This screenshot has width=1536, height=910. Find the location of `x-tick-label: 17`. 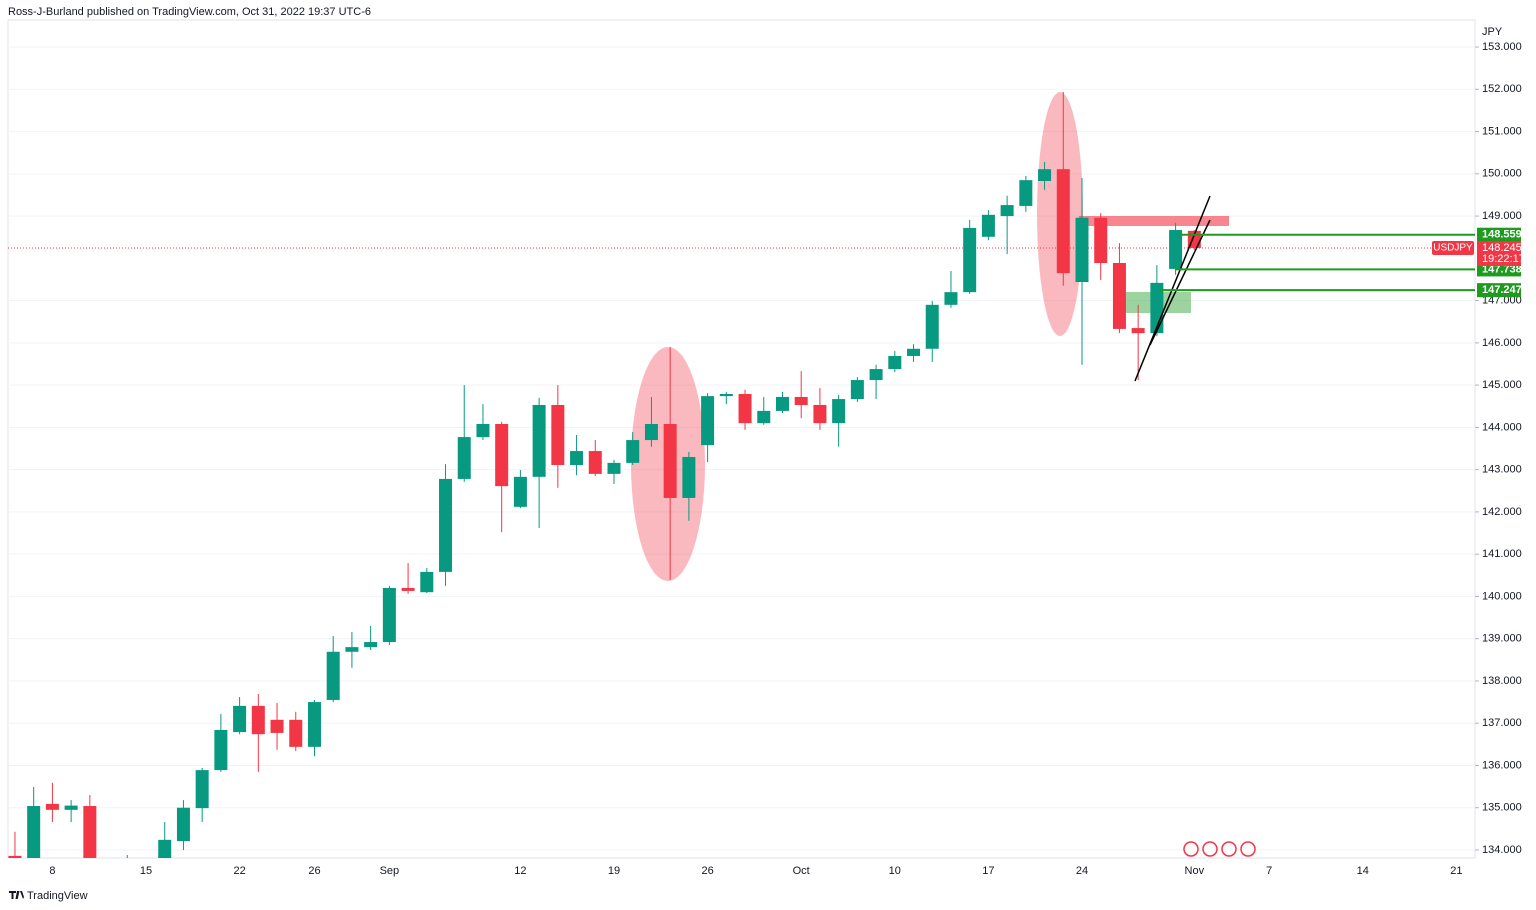

x-tick-label: 17 is located at coordinates (988, 871).